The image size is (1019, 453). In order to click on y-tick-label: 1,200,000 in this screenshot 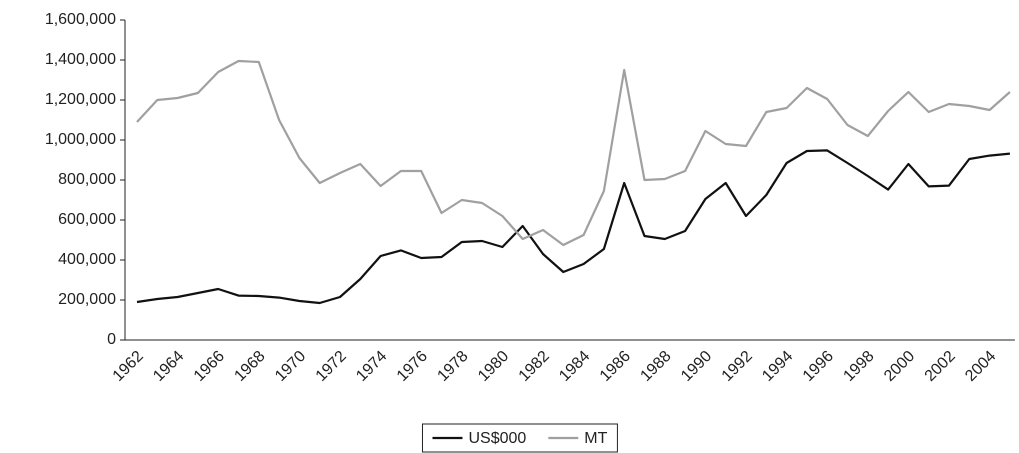, I will do `click(80, 99)`.